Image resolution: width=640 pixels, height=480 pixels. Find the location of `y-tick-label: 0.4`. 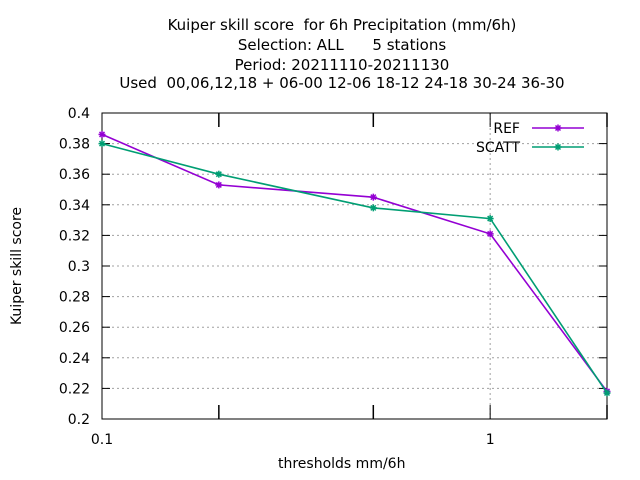

y-tick-label: 0.4 is located at coordinates (79, 114).